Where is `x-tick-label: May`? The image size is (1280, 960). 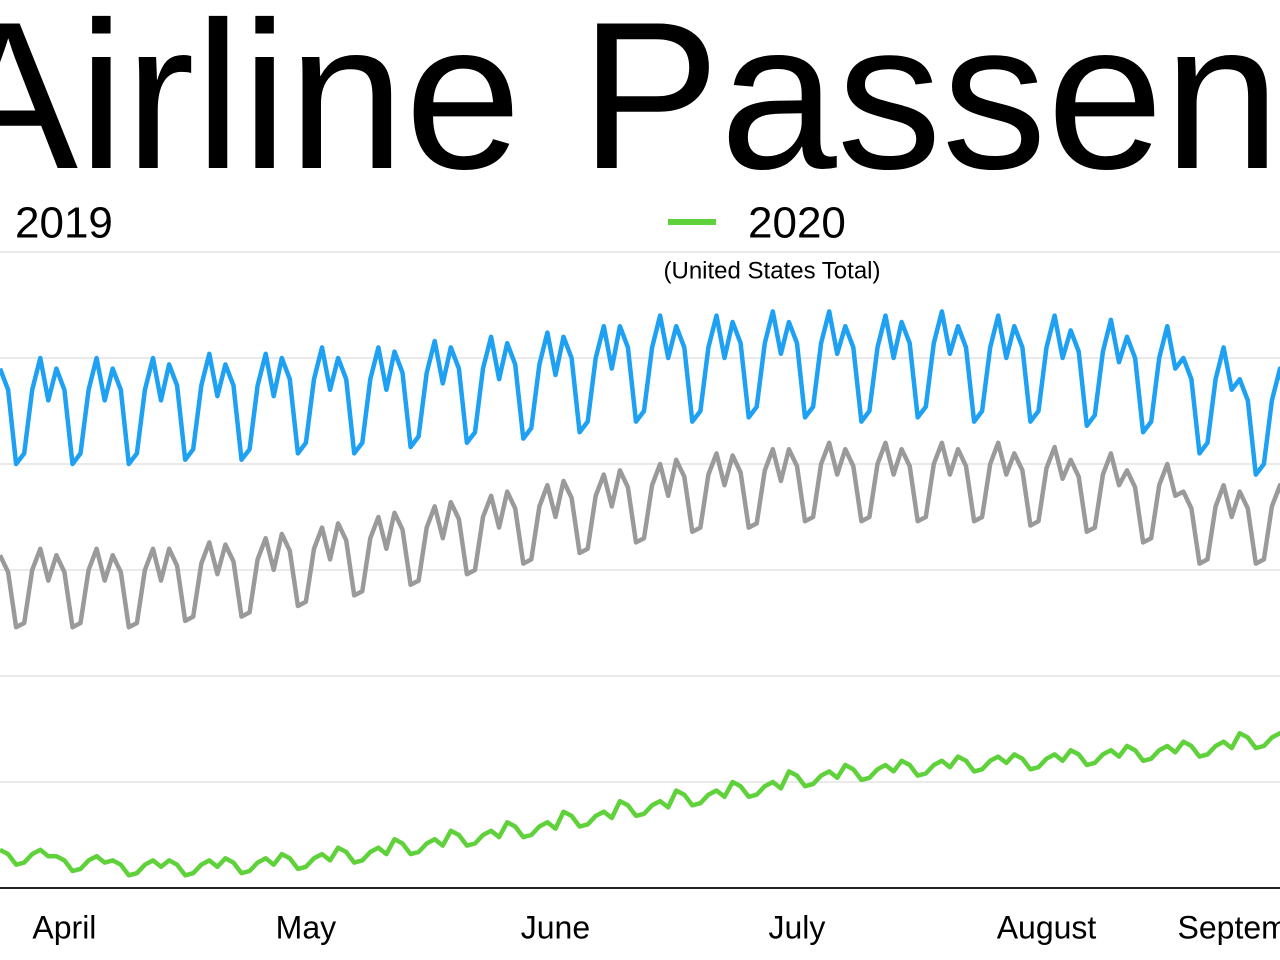 x-tick-label: May is located at coordinates (306, 927).